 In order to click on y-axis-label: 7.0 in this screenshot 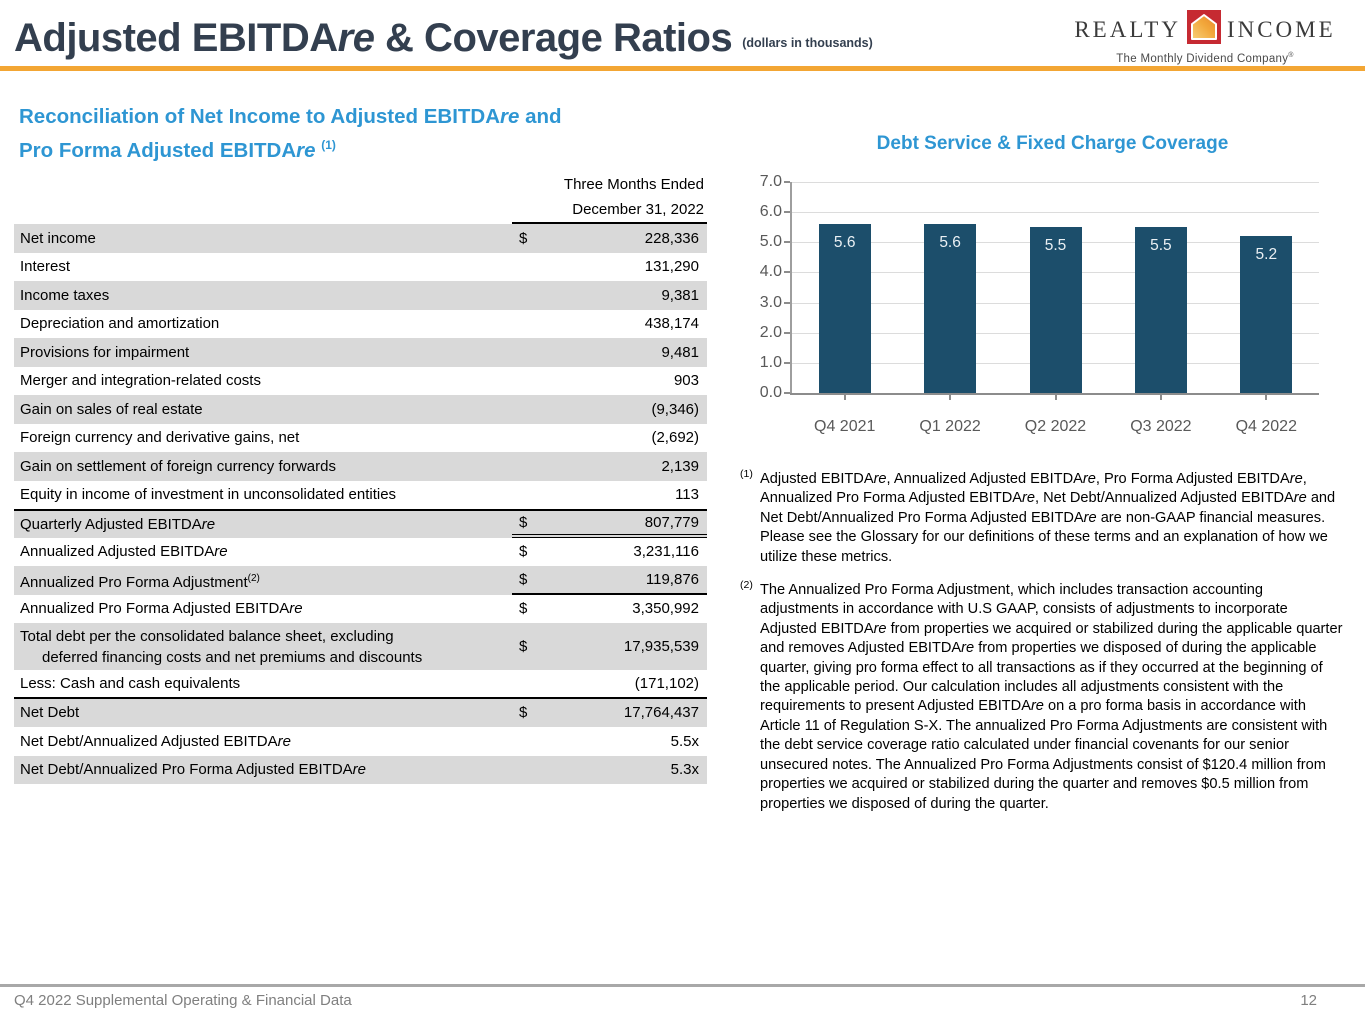, I will do `click(770, 181)`.